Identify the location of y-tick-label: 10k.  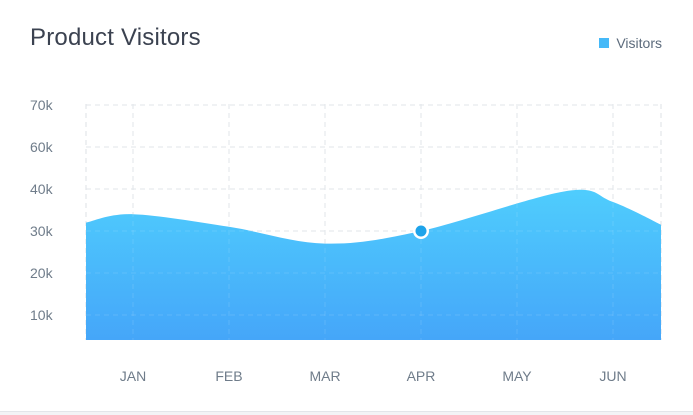
(42, 315).